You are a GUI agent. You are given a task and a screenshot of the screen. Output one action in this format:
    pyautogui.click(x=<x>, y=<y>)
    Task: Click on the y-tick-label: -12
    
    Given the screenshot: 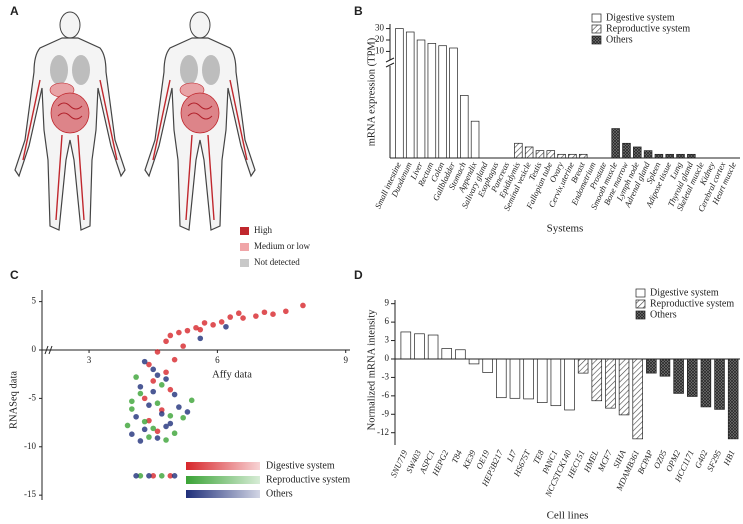 What is the action you would take?
    pyautogui.click(x=383, y=432)
    